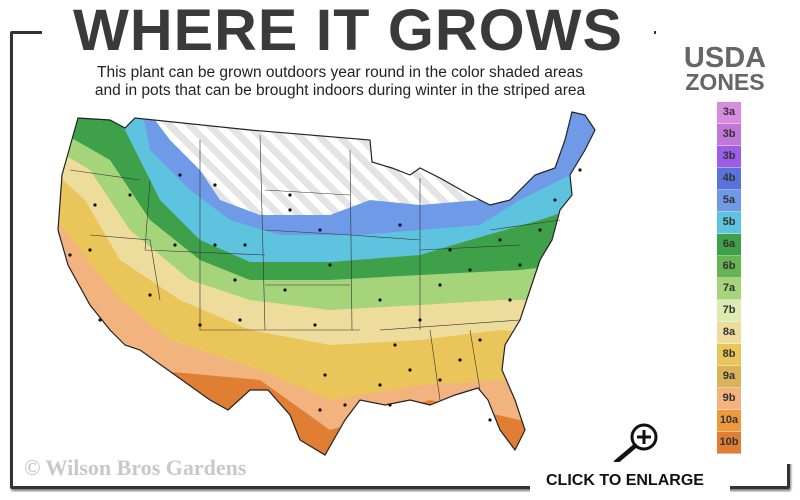  What do you see at coordinates (729, 333) in the screenshot?
I see `zone-swatch: 8a` at bounding box center [729, 333].